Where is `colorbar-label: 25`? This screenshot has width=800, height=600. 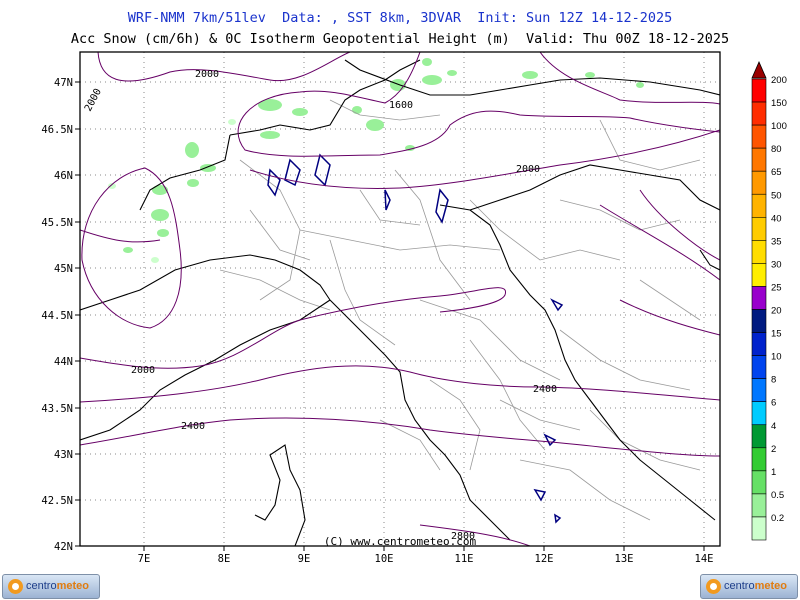
colorbar-label: 25 is located at coordinates (776, 287).